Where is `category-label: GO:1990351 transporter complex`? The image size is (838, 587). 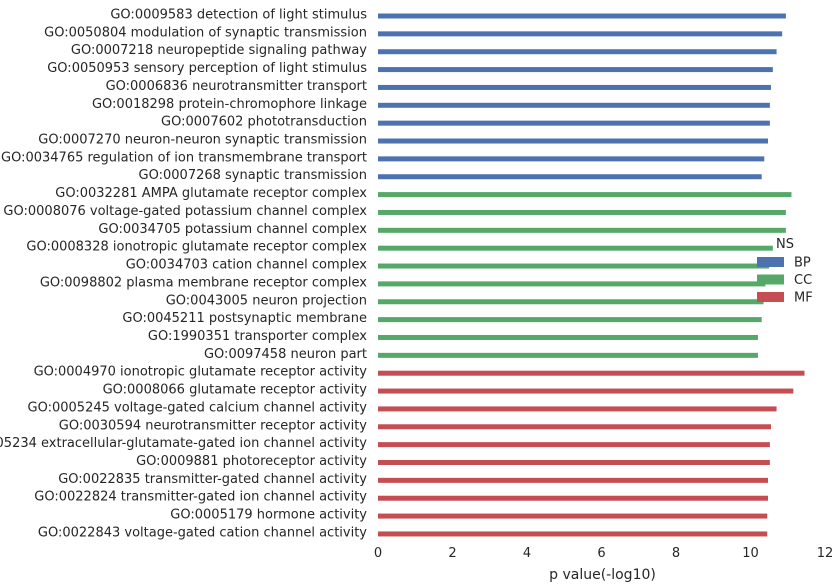
category-label: GO:1990351 transporter complex is located at coordinates (257, 336).